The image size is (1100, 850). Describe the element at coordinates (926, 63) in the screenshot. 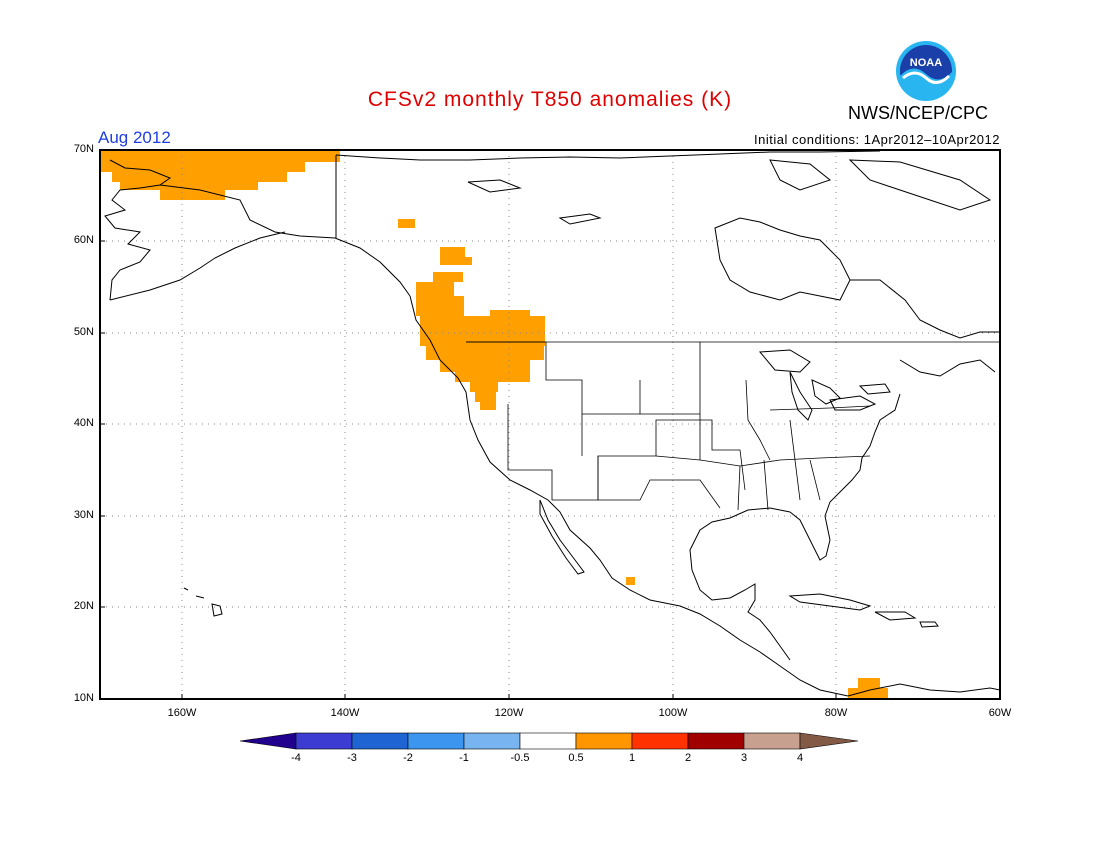

I see `noaa-logo-text: NOAA` at that location.